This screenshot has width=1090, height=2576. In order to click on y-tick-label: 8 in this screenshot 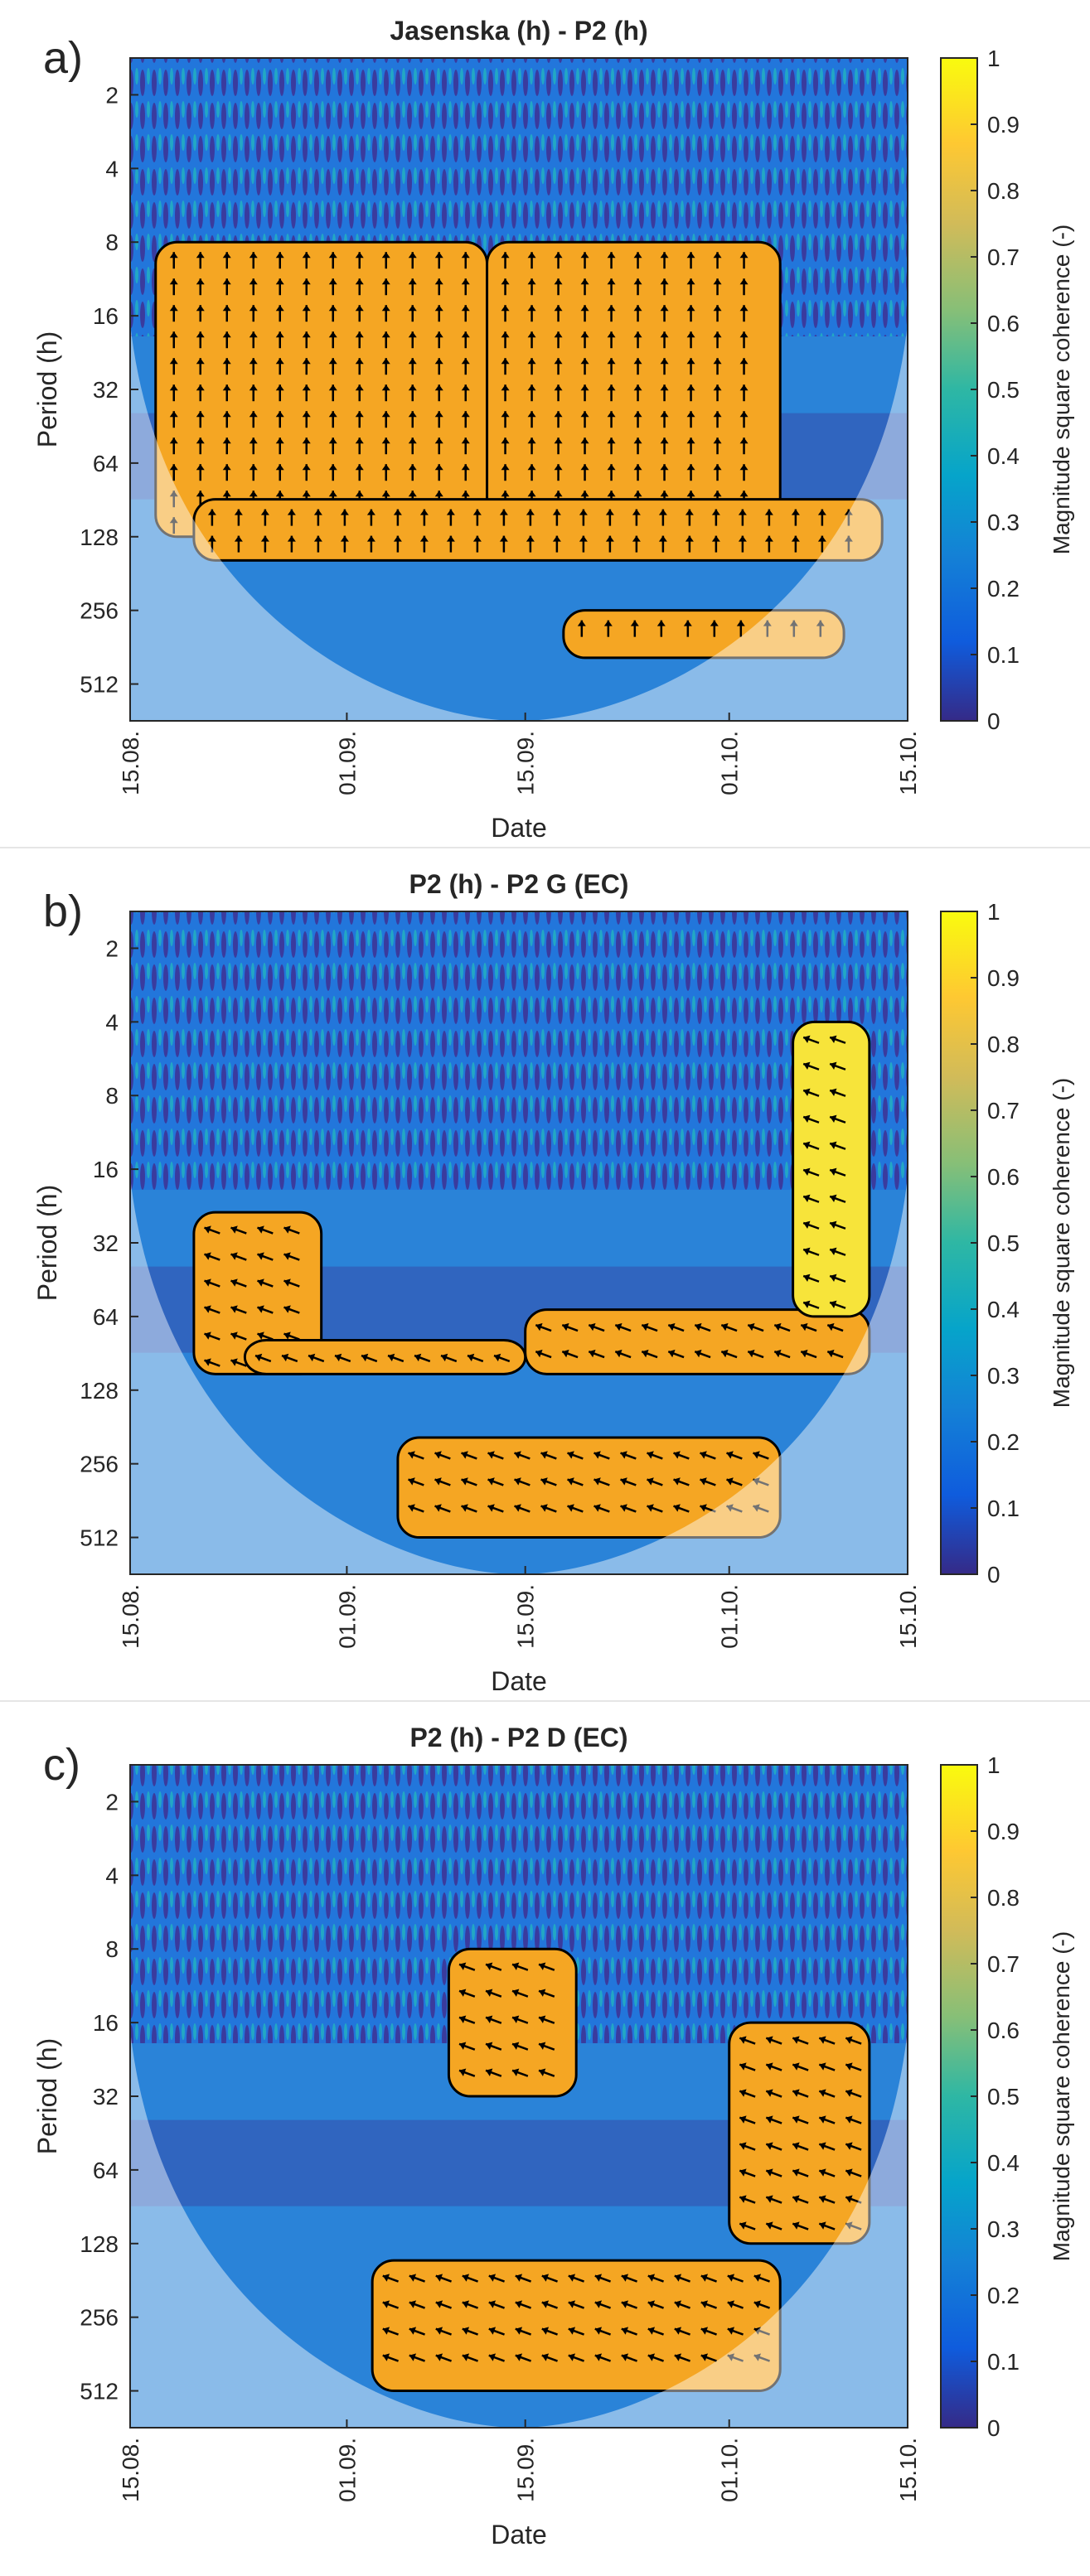, I will do `click(112, 242)`.